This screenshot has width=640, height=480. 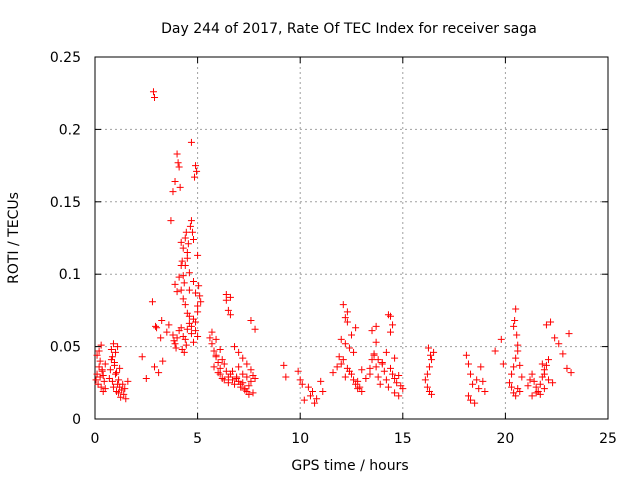 I want to click on x-tick-label: 0, so click(x=95, y=439).